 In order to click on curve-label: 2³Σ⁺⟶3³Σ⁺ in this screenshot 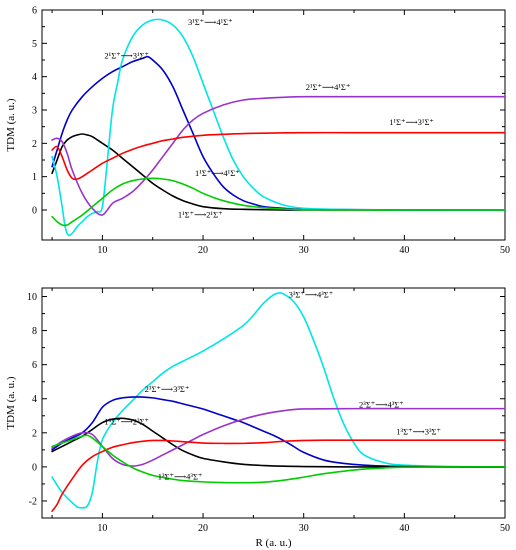, I will do `click(167, 389)`.